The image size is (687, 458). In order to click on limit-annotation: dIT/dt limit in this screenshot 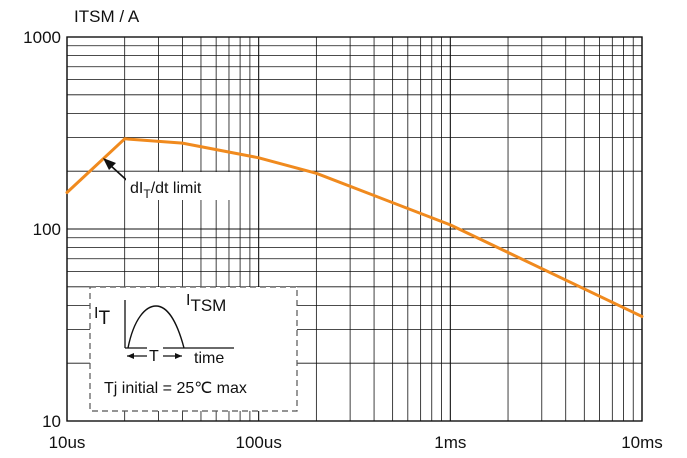, I will do `click(170, 179)`.